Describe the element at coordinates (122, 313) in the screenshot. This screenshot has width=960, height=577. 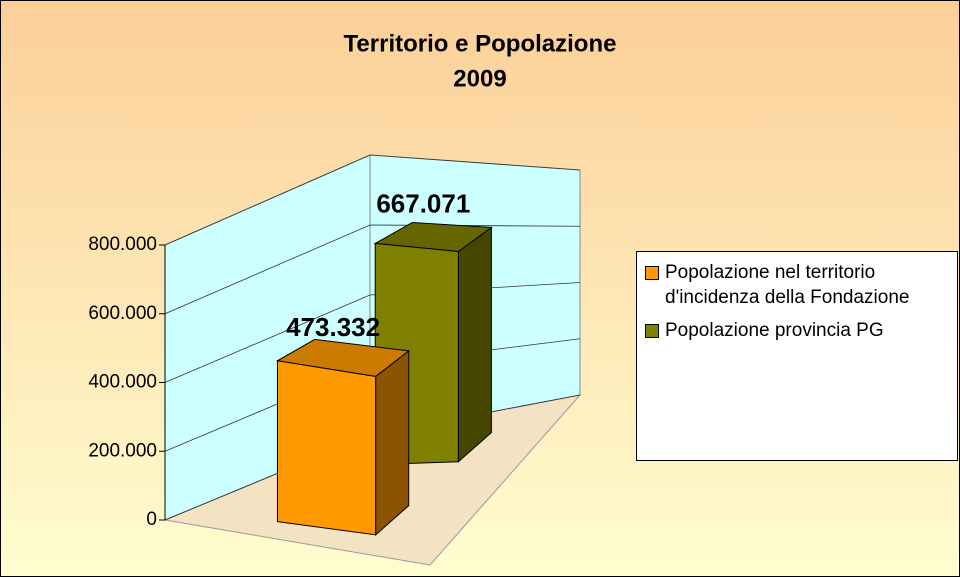
I see `y-tick-label: 600.000` at that location.